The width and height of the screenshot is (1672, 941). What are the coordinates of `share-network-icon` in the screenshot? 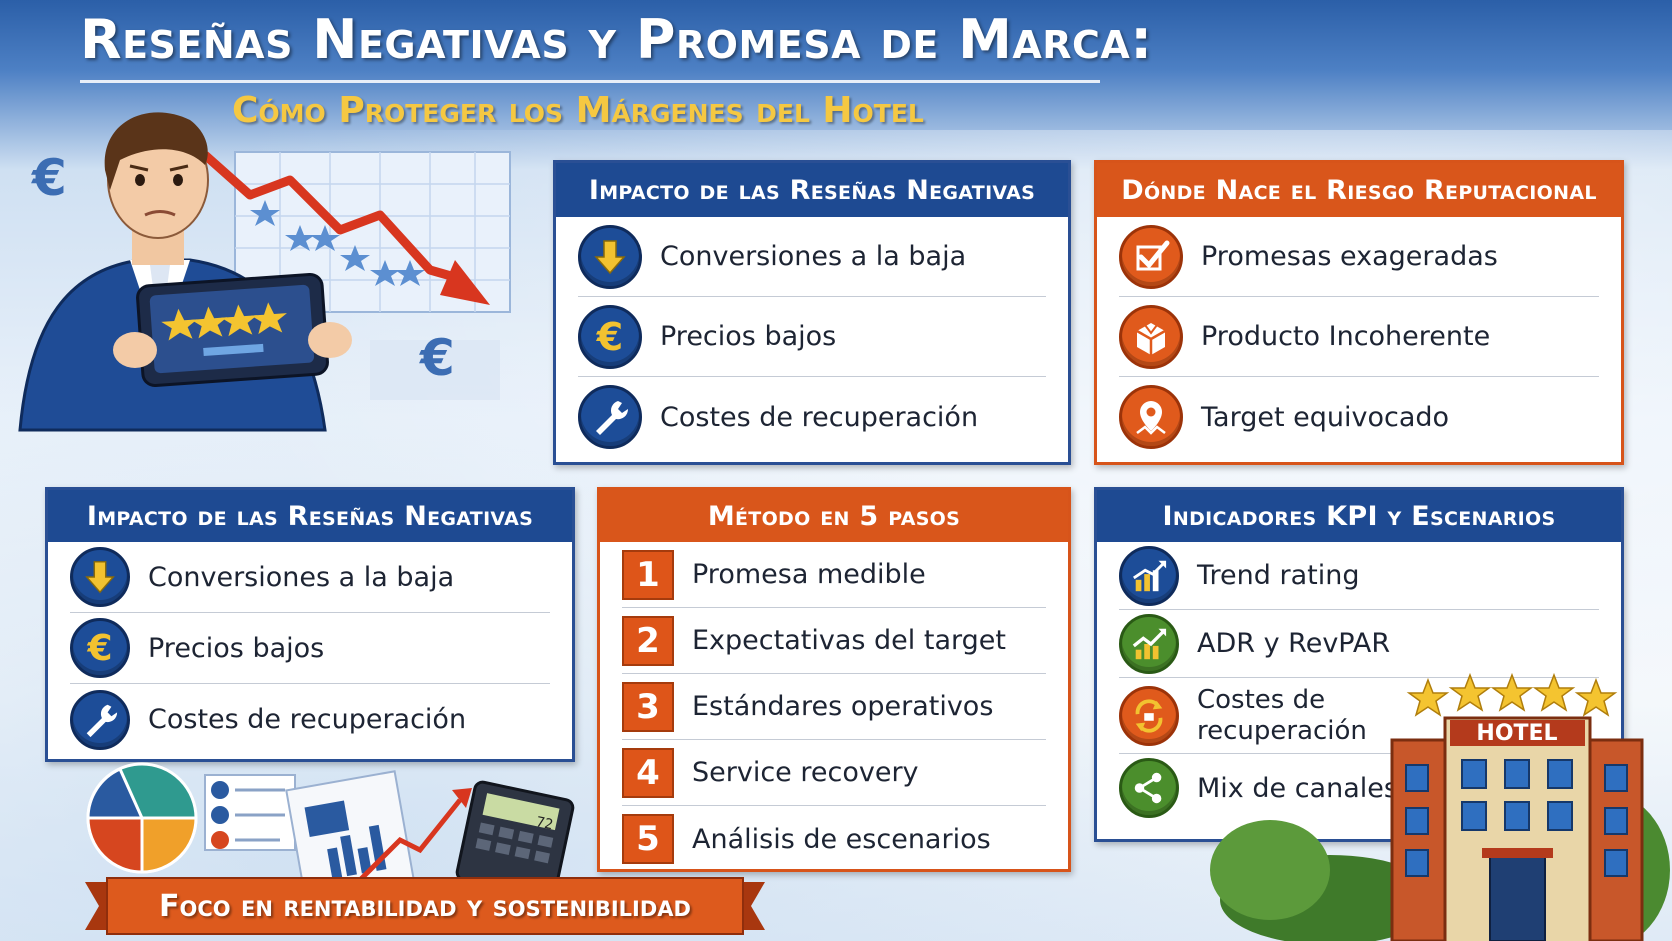 It's located at (1149, 788).